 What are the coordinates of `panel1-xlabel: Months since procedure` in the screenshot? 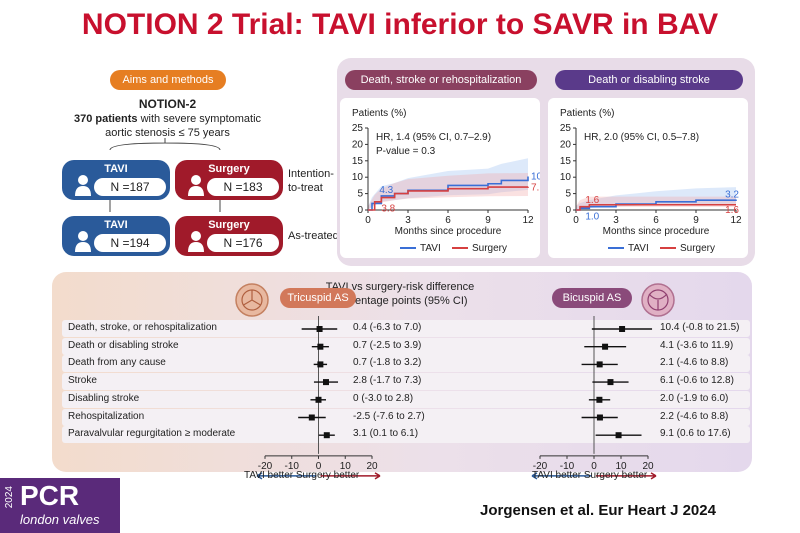 It's located at (448, 231).